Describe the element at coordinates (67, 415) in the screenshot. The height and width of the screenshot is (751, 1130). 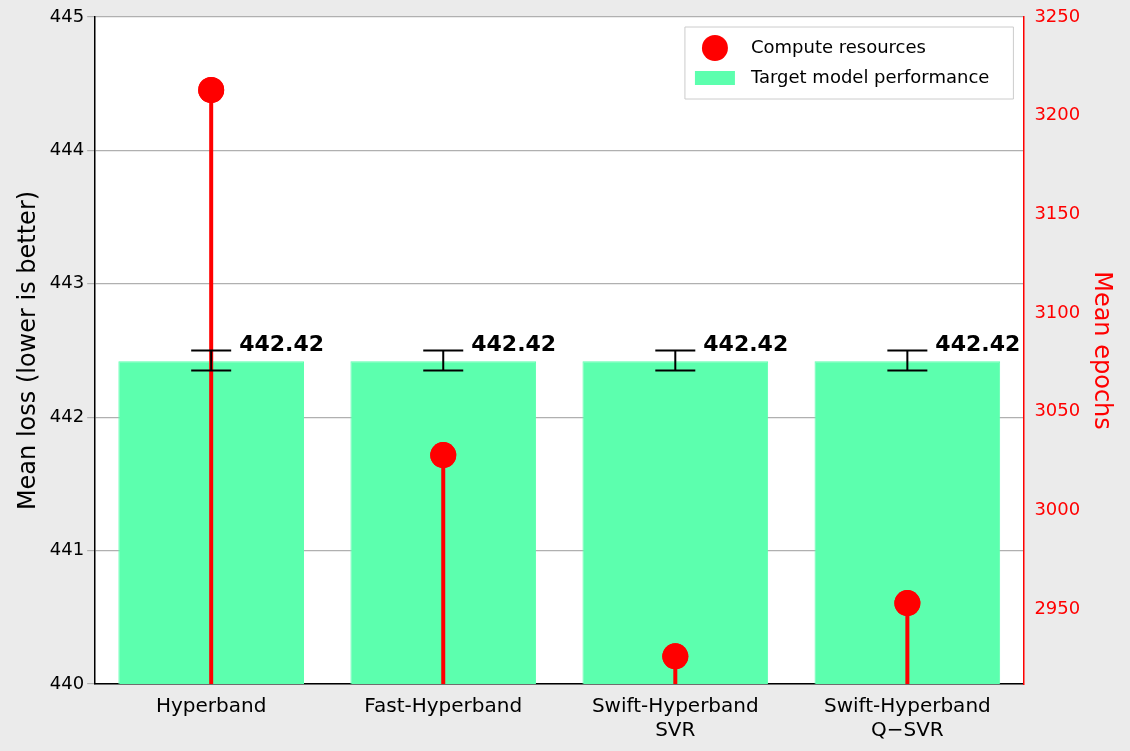
I see `y-tick-label: 442` at that location.